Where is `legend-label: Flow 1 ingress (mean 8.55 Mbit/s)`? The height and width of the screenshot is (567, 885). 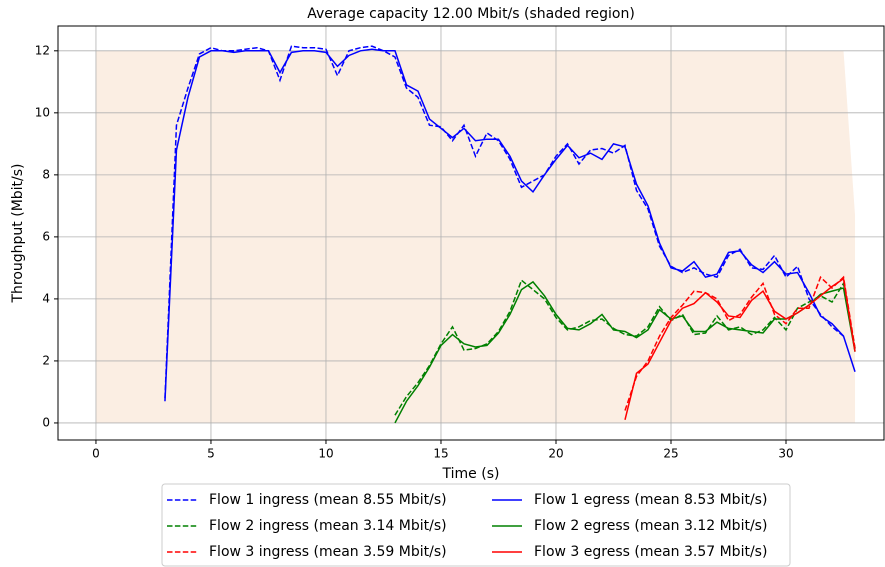 legend-label: Flow 1 ingress (mean 8.55 Mbit/s) is located at coordinates (328, 500).